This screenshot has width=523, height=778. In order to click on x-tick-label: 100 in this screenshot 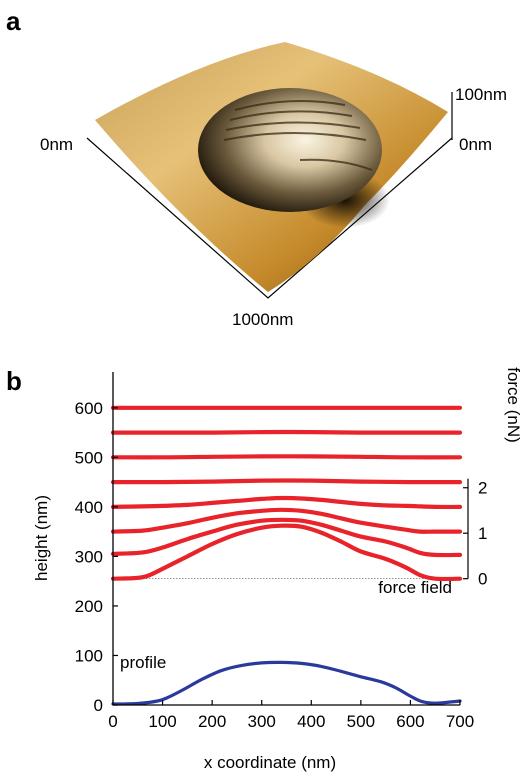, I will do `click(162, 721)`.